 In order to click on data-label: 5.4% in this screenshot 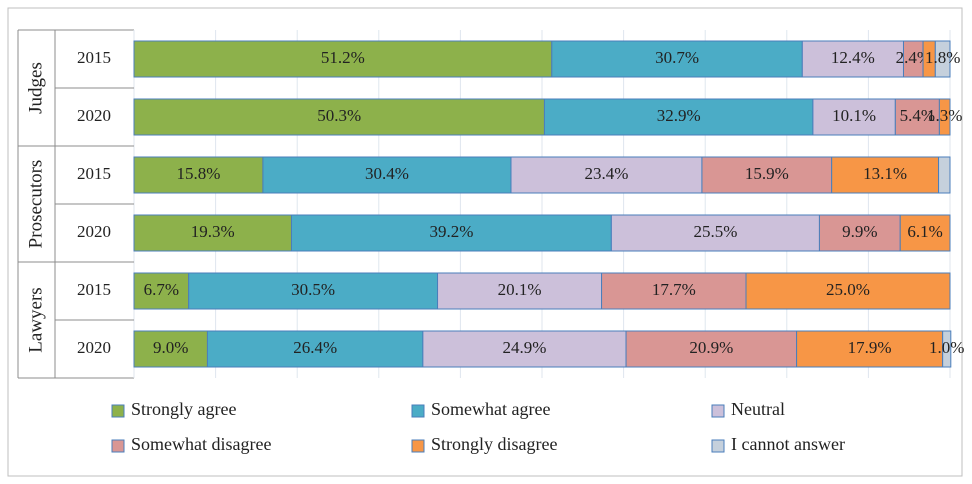, I will do `click(917, 115)`.